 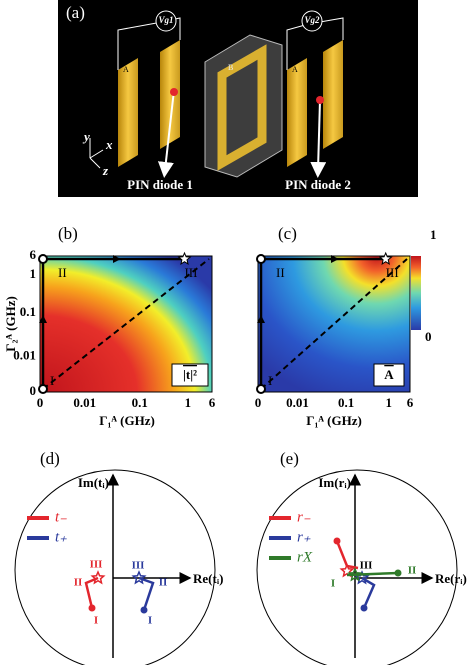 I want to click on legend: |t|², so click(x=190, y=374).